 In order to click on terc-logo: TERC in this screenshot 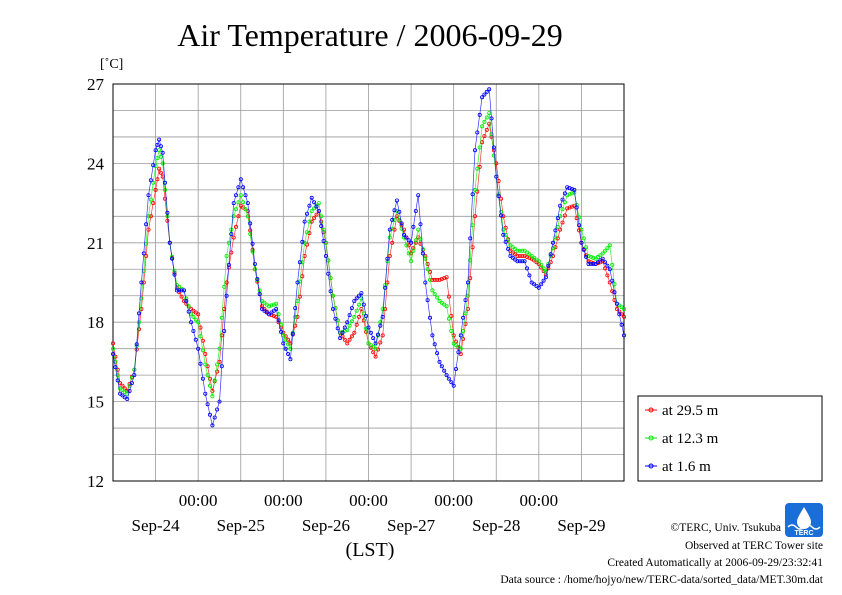, I will do `click(804, 520)`.